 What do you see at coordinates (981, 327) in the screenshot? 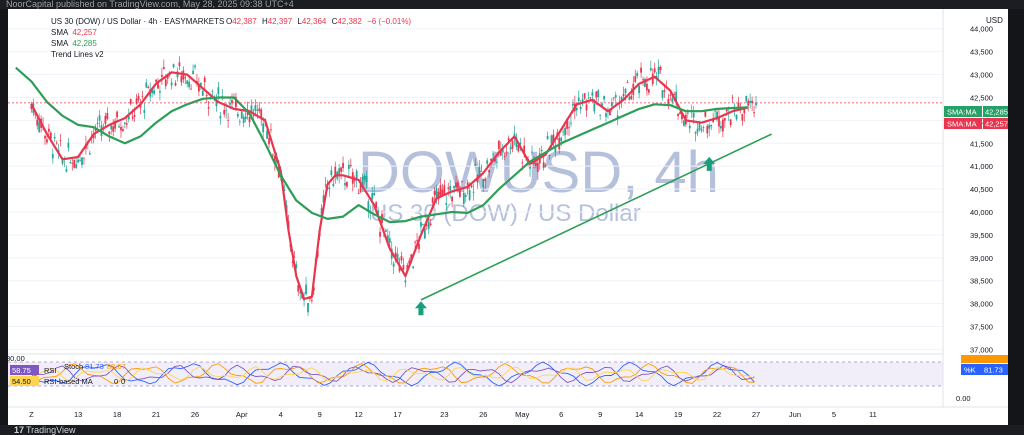
I see `y-tick-label: 37,500` at bounding box center [981, 327].